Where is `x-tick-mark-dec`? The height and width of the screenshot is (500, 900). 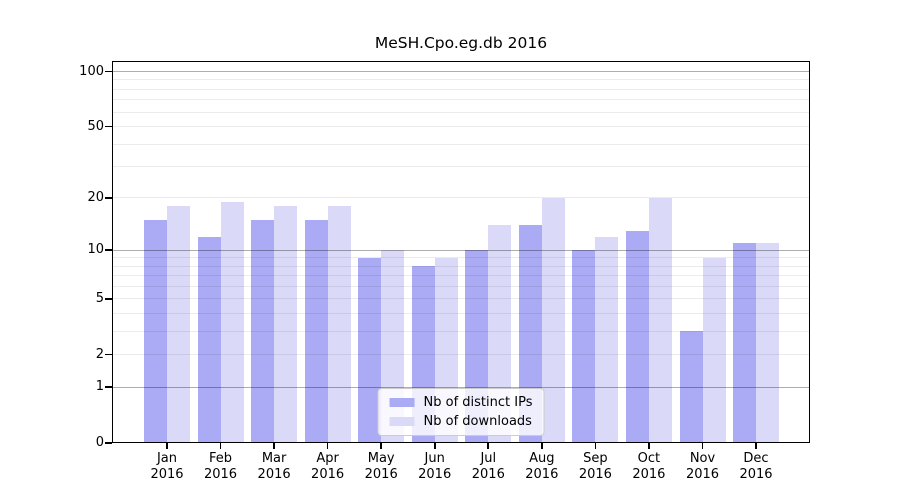
x-tick-mark-dec is located at coordinates (756, 446).